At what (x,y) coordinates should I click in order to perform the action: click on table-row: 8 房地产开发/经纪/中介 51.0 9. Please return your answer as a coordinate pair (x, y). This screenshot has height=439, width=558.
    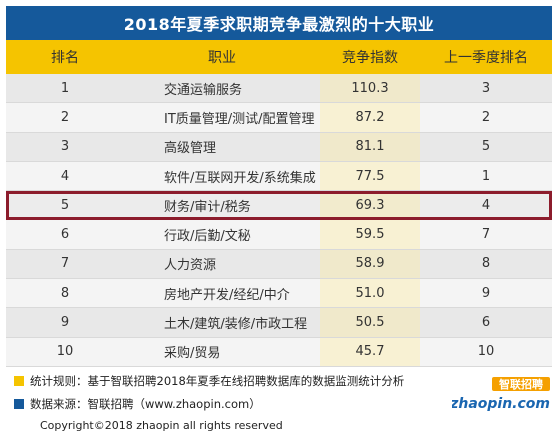
    Looking at the image, I should click on (279, 294).